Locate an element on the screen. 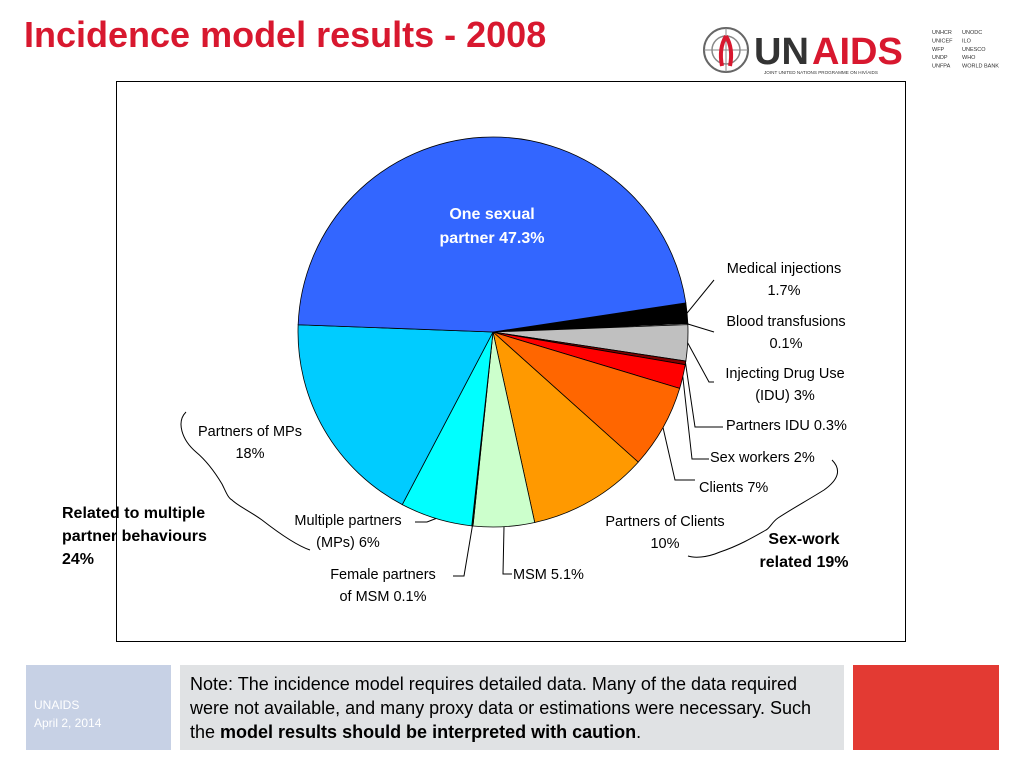 This screenshot has width=1024, height=768. label-blood-transfusions: Blood transfusions 0.1% is located at coordinates (786, 333).